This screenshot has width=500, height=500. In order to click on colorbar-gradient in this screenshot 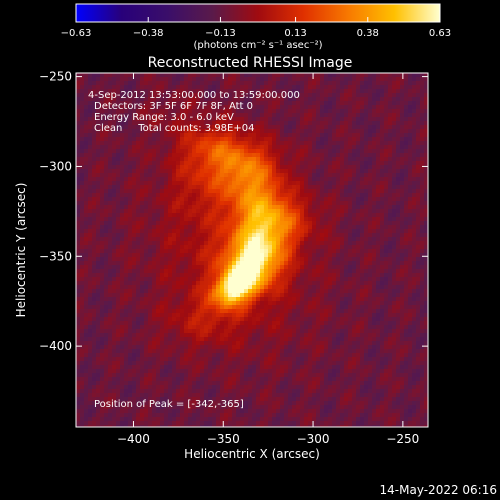, I will do `click(258, 13)`.